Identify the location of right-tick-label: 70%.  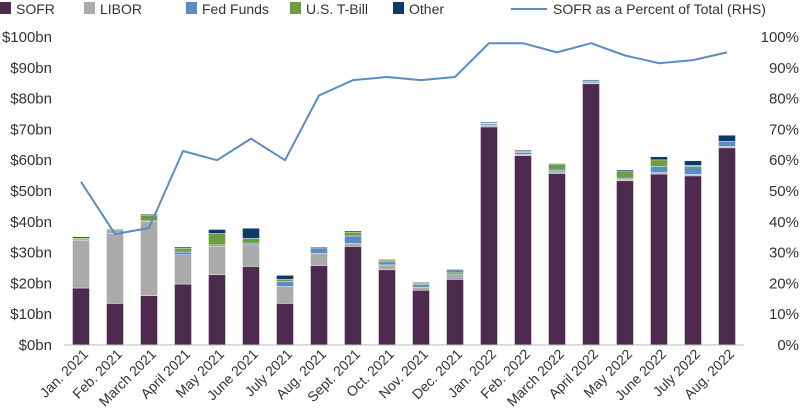
(784, 129).